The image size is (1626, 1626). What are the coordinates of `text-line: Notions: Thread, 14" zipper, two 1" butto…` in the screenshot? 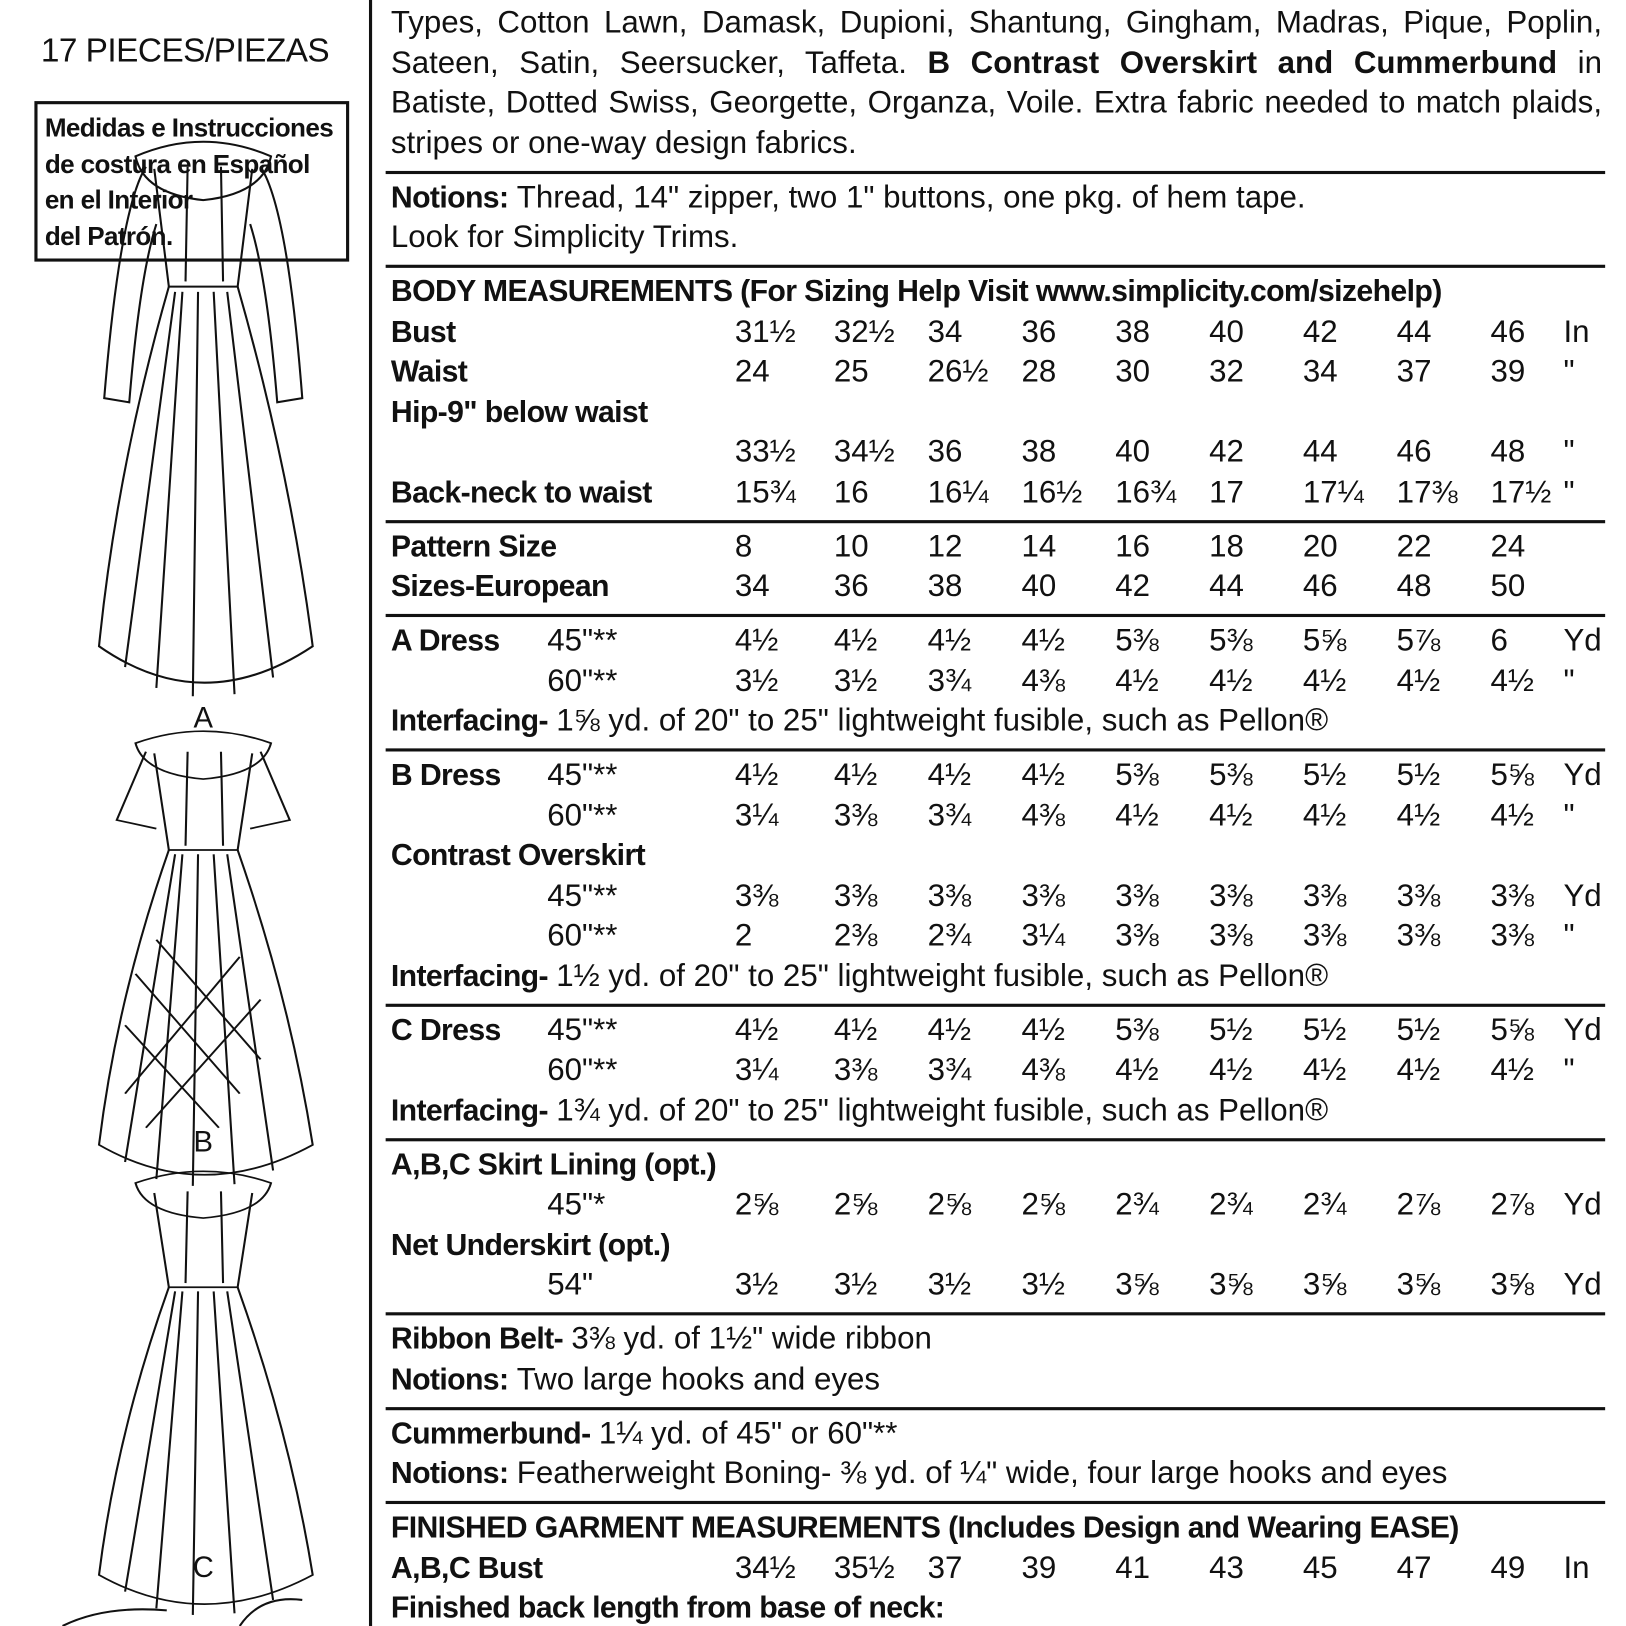 It's located at (848, 198).